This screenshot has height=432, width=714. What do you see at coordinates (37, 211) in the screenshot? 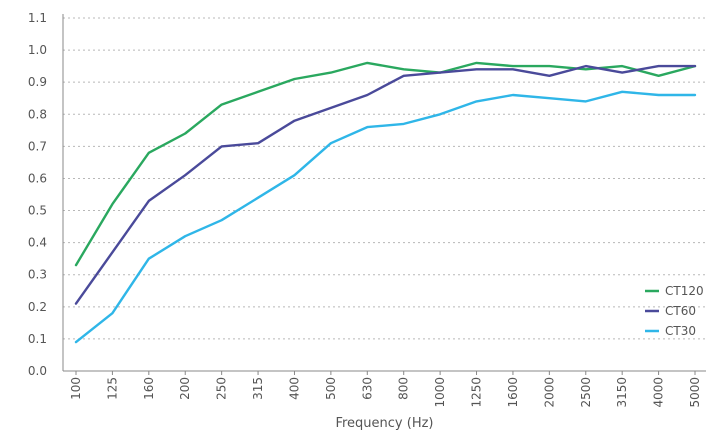
I see `y-tick-label: 0.5` at bounding box center [37, 211].